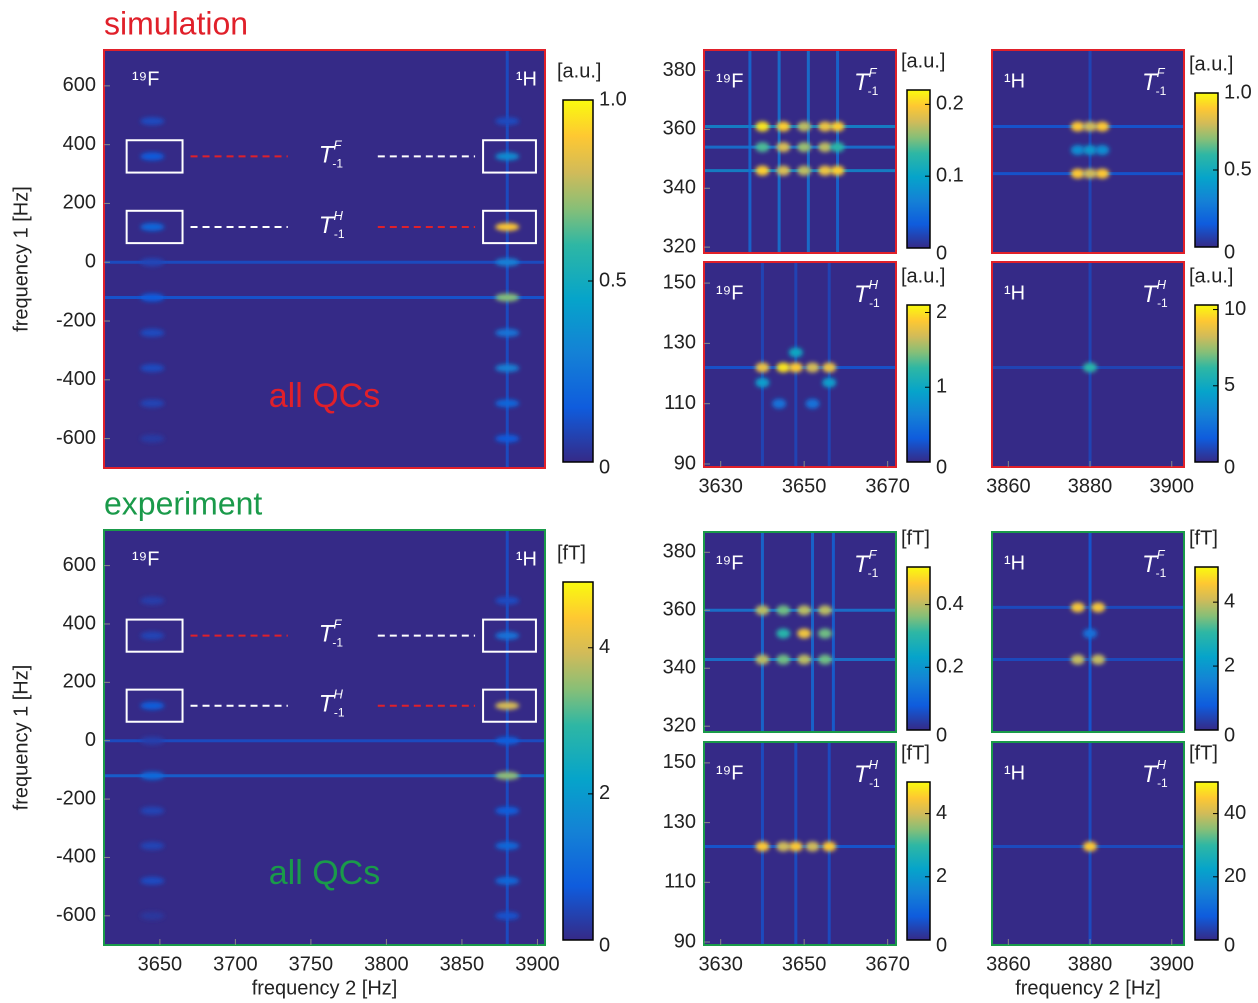 The height and width of the screenshot is (1003, 1258). Describe the element at coordinates (90, 262) in the screenshot. I see `y-tick-label: 0` at that location.